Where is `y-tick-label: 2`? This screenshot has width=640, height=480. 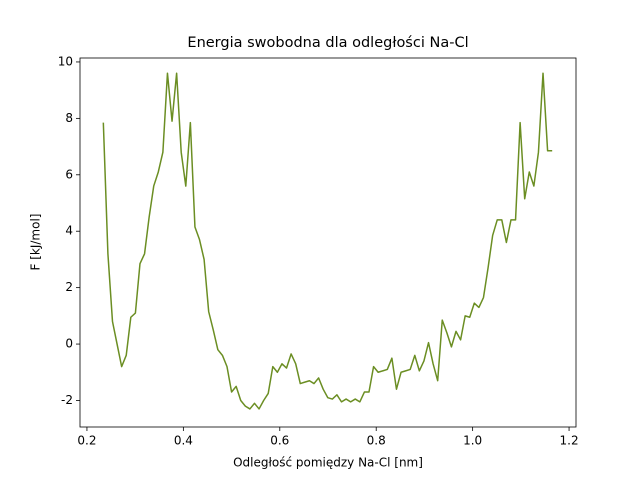 y-tick-label: 2 is located at coordinates (69, 287).